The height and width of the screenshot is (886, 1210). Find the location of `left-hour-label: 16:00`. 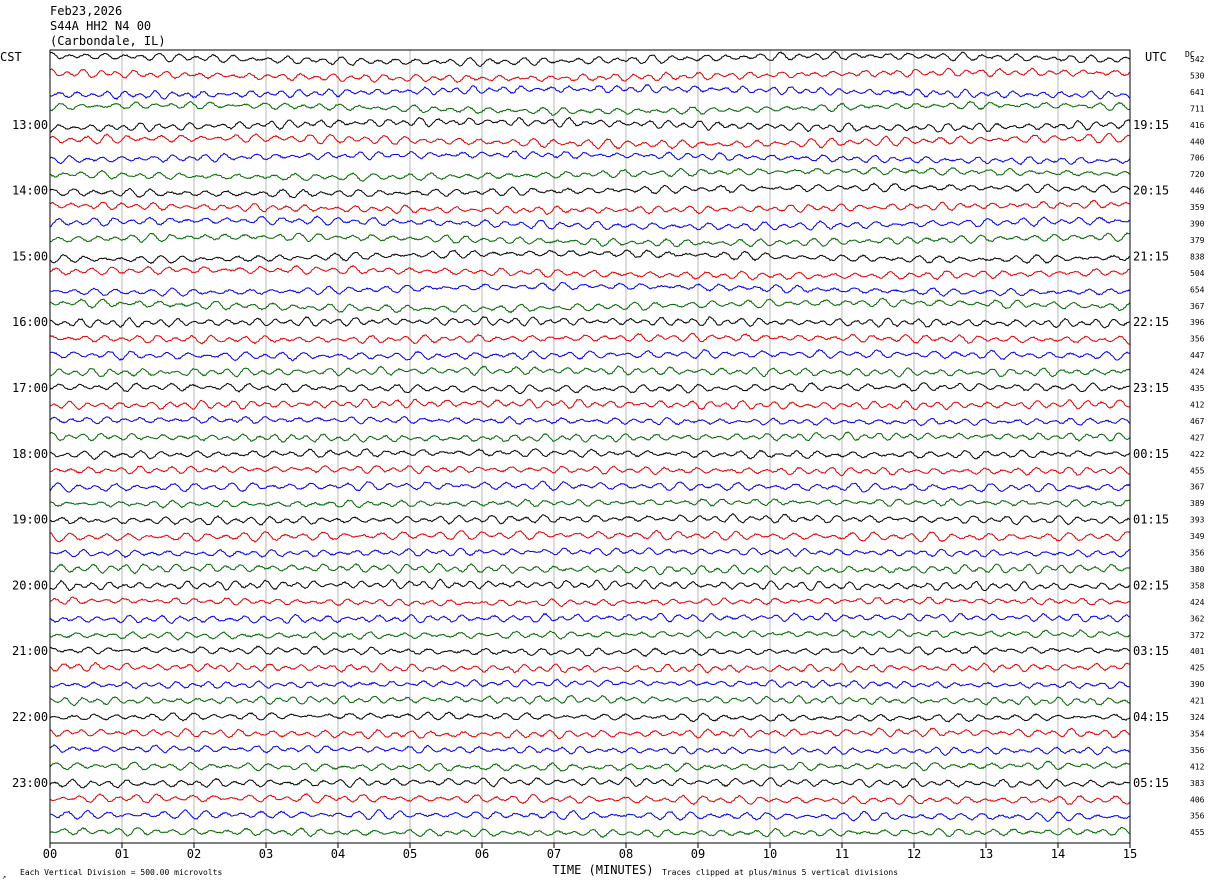

left-hour-label: 16:00 is located at coordinates (30, 322).